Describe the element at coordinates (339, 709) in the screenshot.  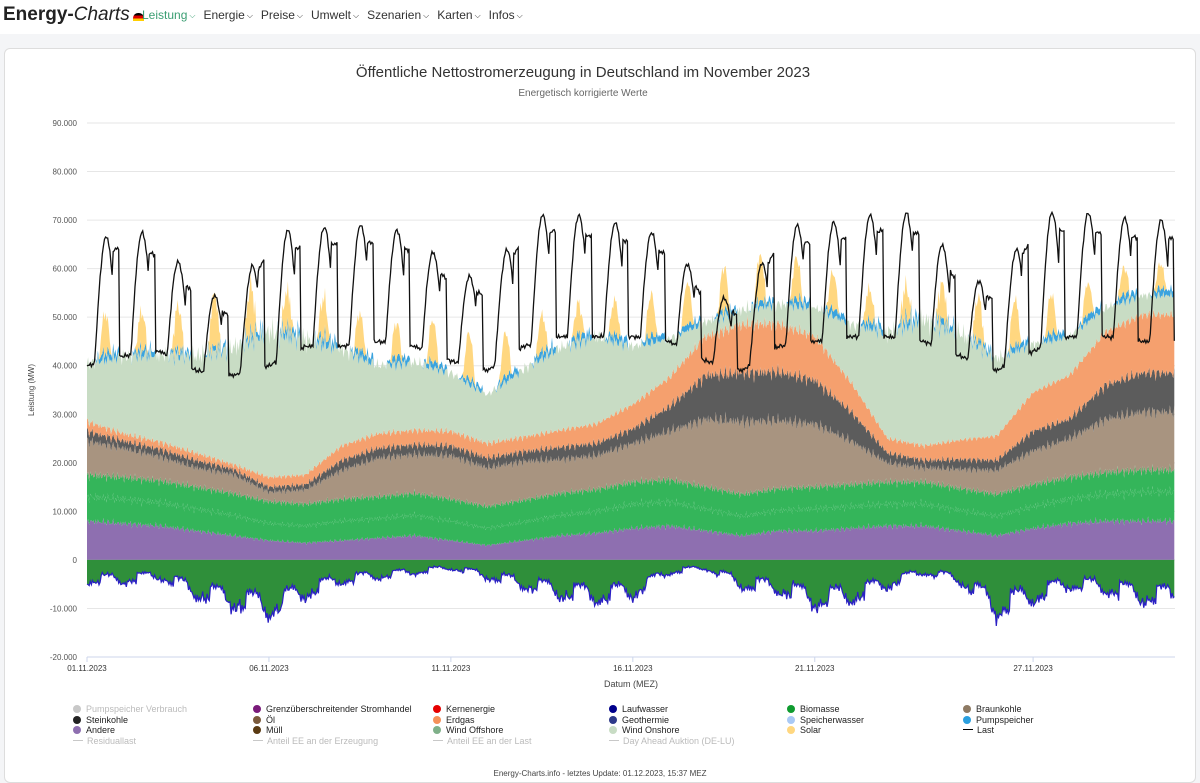
I see `legend-label: Grenzüberschreitender Stromhandel` at that location.